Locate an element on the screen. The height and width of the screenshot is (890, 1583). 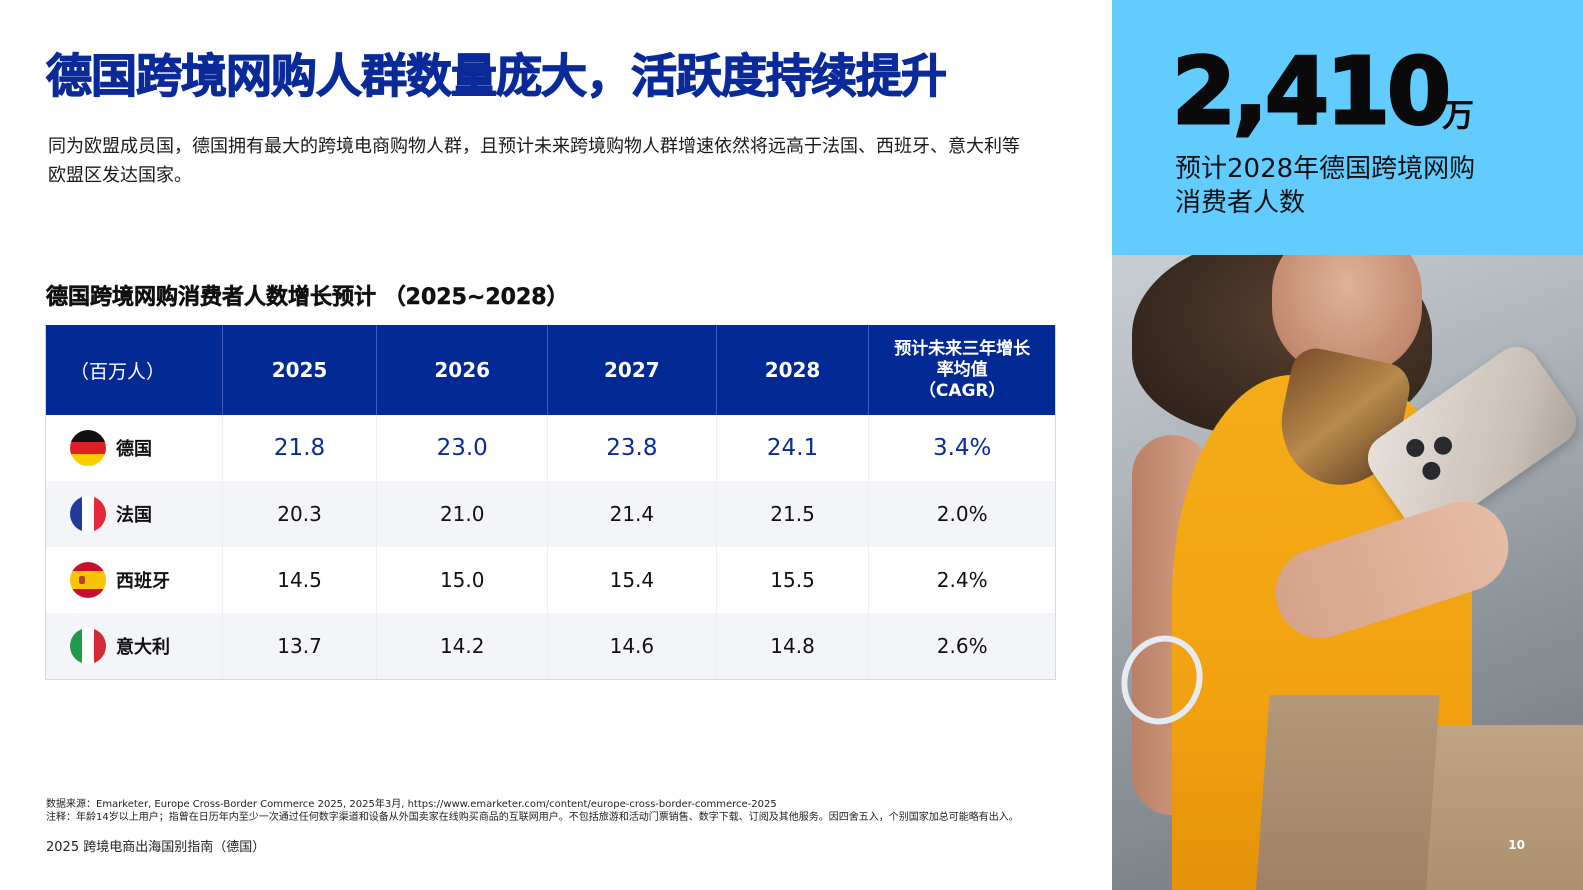
table-title: 德国跨境网购消费者人数增长预计 （2025~2028） is located at coordinates (307, 298).